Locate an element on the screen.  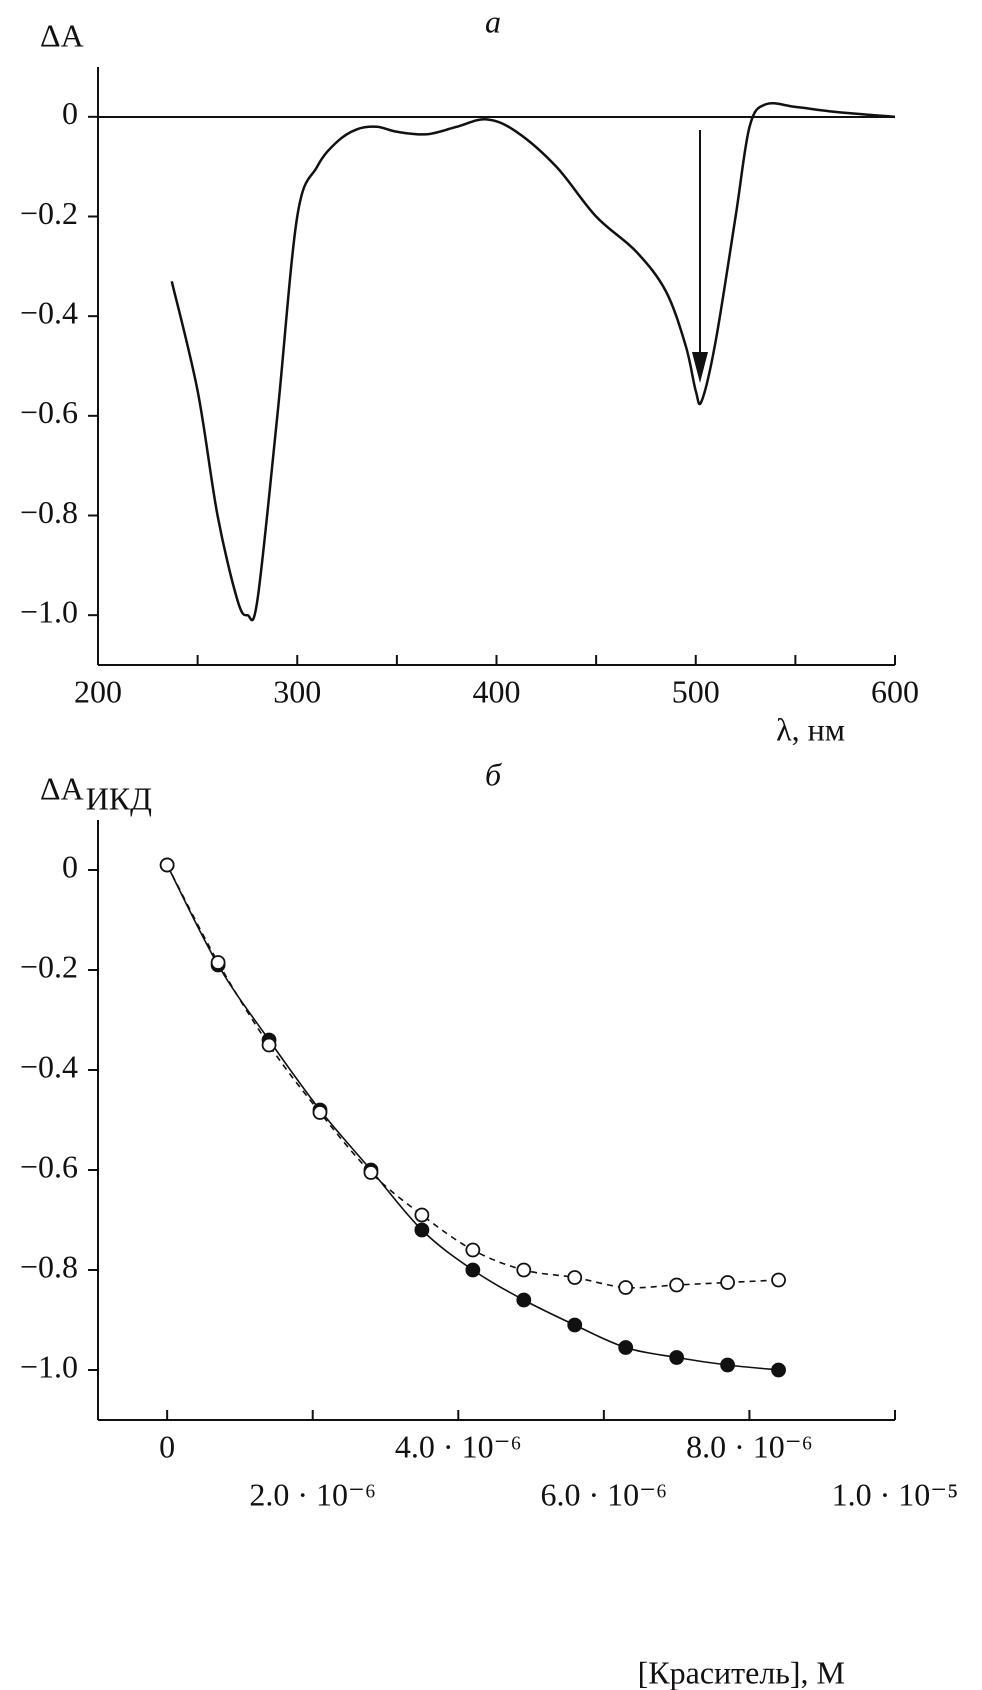
x-tick-label: 2.0 · 10⁻⁶ is located at coordinates (312, 1494).